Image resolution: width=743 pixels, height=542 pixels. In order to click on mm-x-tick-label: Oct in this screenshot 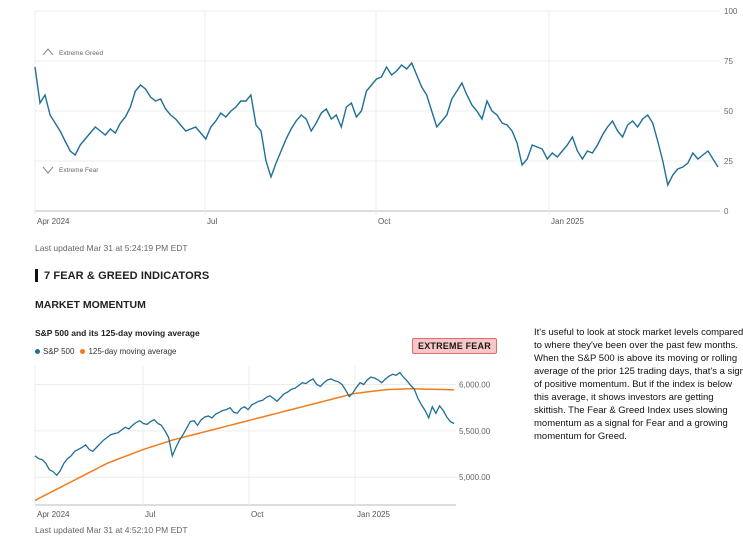, I will do `click(257, 514)`.